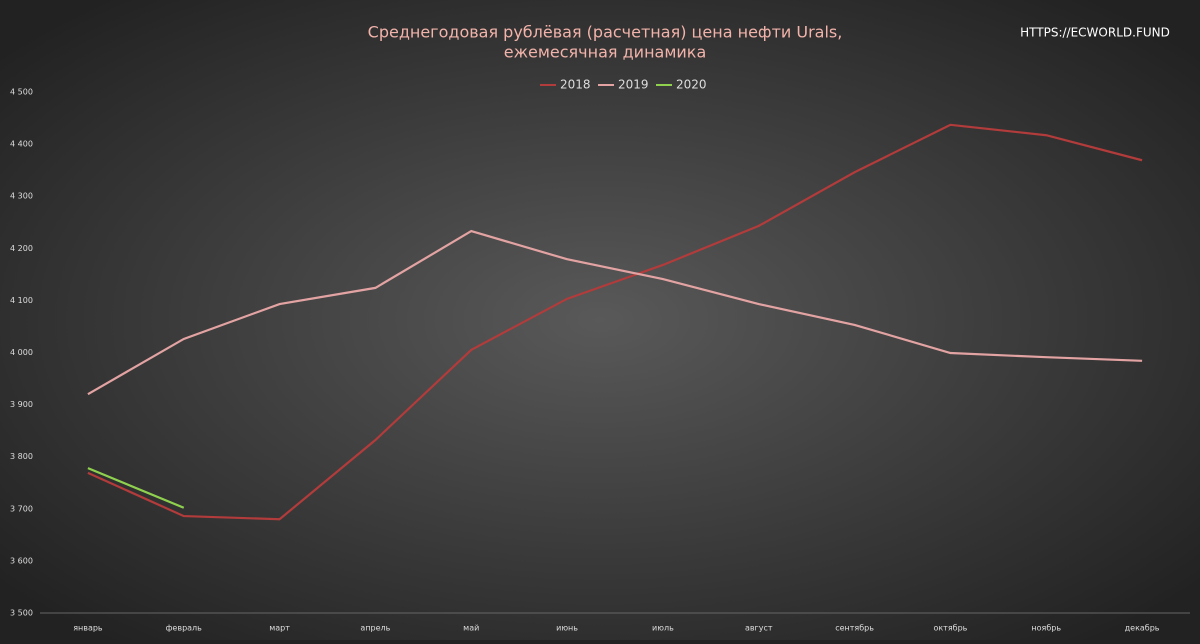 The width and height of the screenshot is (1200, 644). I want to click on legend-label: 2020, so click(691, 85).